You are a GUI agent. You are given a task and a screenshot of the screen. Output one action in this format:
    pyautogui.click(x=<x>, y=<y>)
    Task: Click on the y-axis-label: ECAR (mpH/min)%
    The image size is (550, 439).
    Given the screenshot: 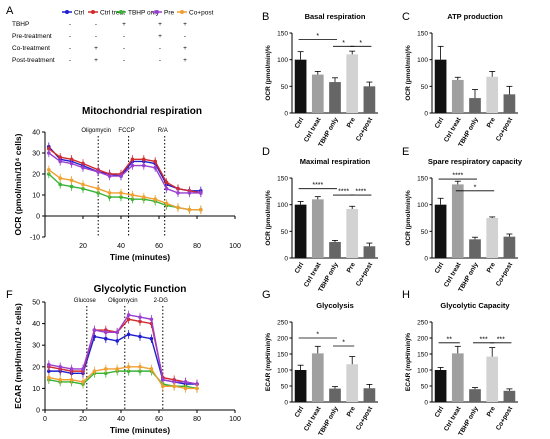 What is the action you would take?
    pyautogui.click(x=268, y=362)
    